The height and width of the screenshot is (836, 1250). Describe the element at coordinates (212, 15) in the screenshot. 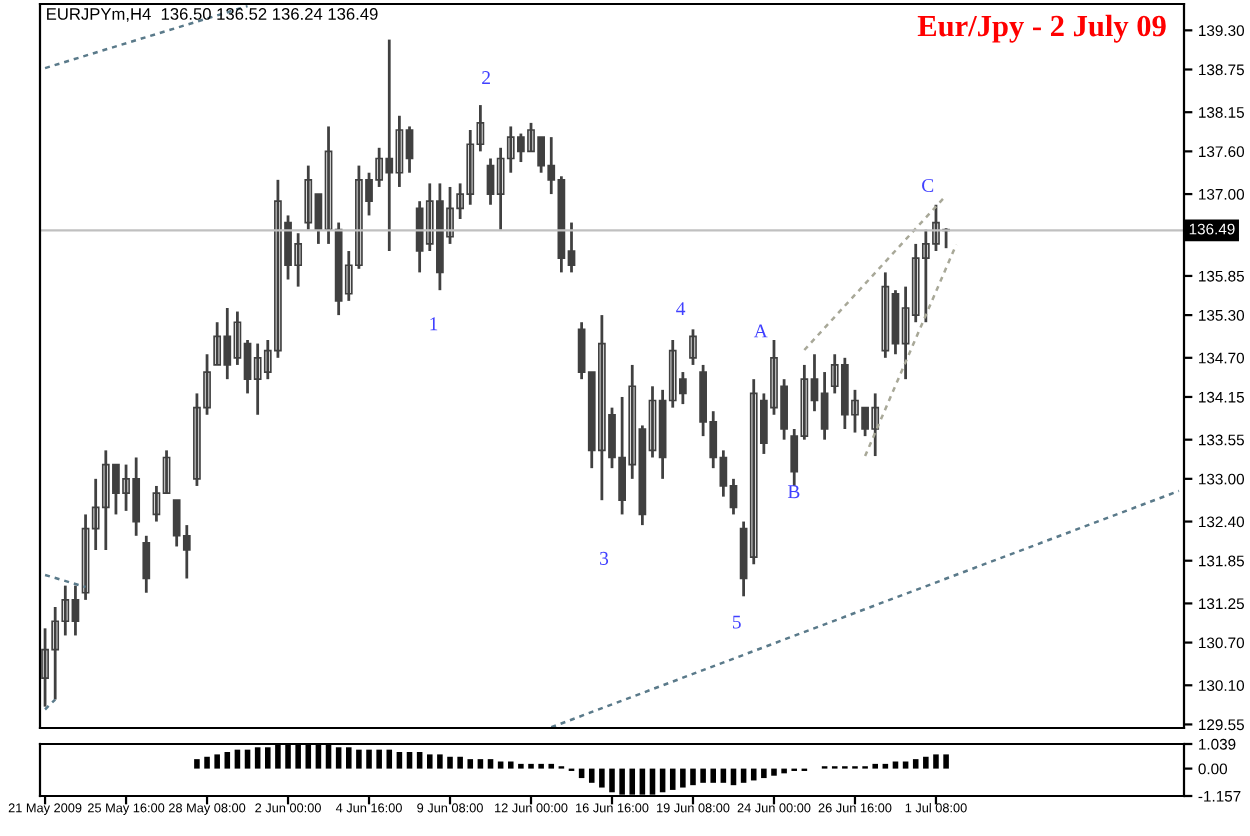

I see `chart-subtitle: EURJPYm,H4 136.50 136.52 136.24 136.49` at that location.